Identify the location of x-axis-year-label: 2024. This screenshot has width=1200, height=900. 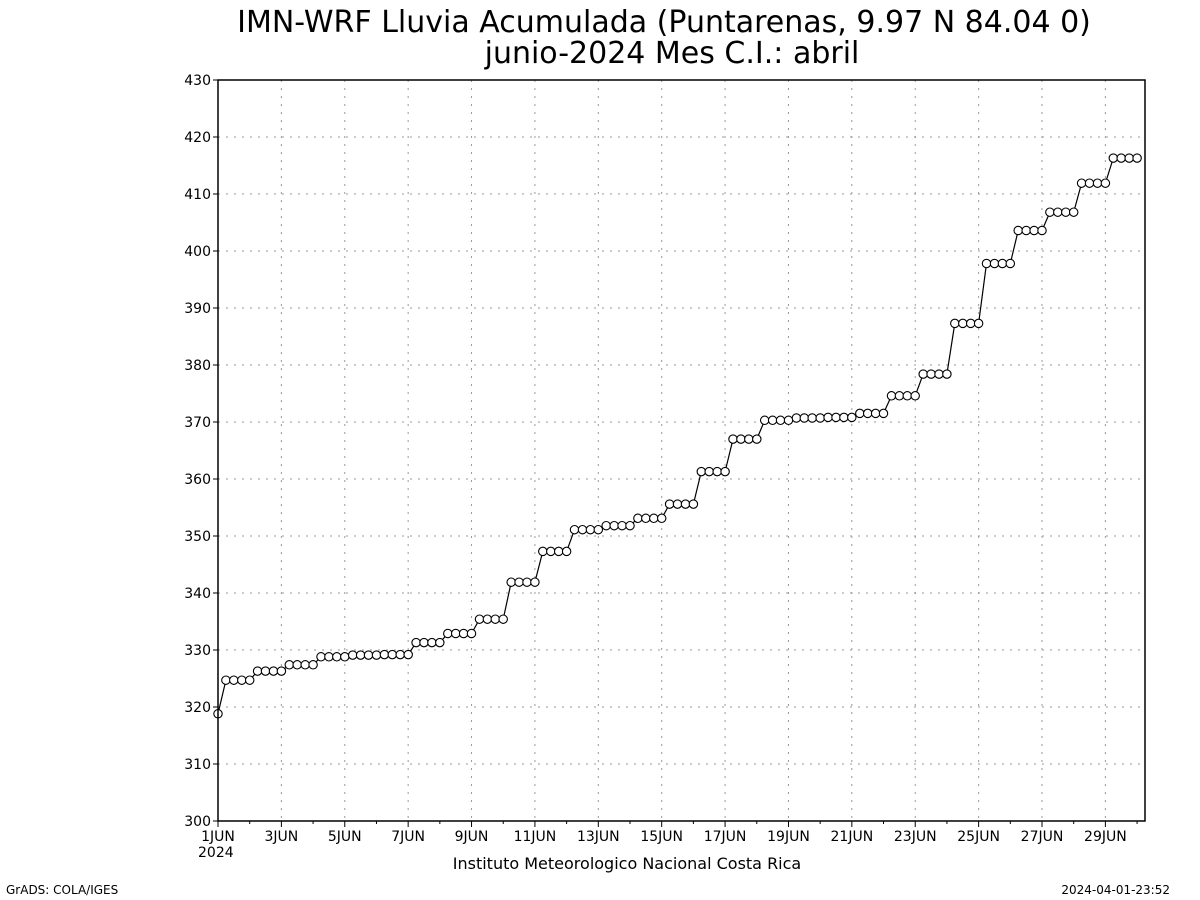
(216, 853).